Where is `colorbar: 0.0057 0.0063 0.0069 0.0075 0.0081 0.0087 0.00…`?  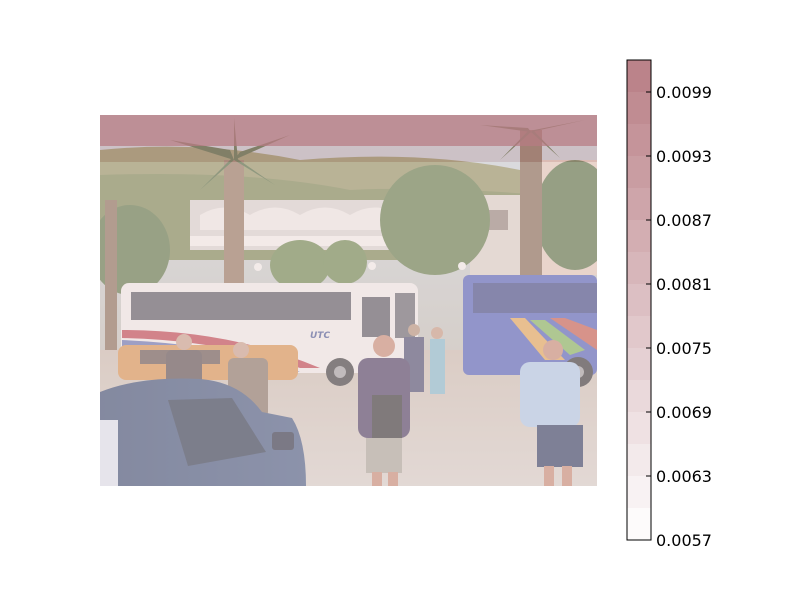 colorbar: 0.0057 0.0063 0.0069 0.0075 0.0081 0.0087 0.00… is located at coordinates (669, 304).